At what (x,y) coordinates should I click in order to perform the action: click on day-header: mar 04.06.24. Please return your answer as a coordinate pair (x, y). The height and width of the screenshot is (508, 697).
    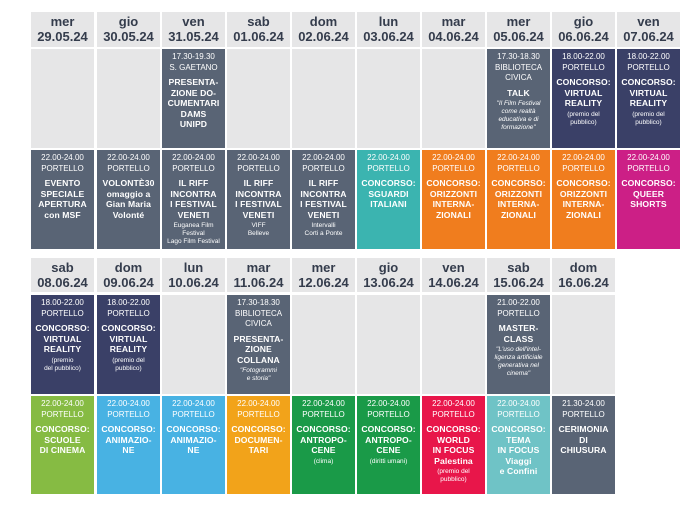
    Looking at the image, I should click on (453, 29).